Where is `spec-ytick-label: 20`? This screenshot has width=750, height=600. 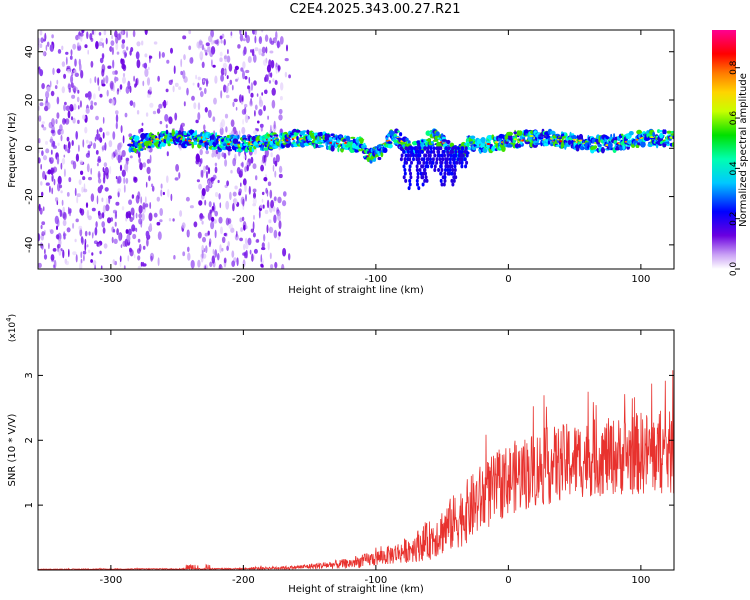 spec-ytick-label: 20 is located at coordinates (29, 100).